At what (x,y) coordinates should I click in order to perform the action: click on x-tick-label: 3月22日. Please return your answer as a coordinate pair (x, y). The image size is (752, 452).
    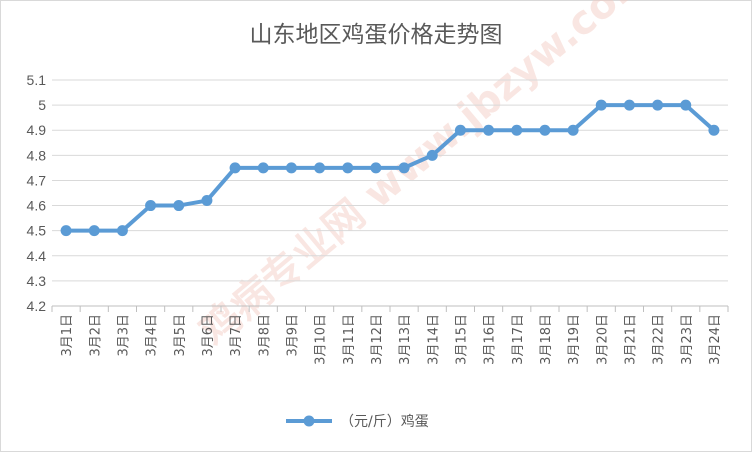
    Looking at the image, I should click on (659, 339).